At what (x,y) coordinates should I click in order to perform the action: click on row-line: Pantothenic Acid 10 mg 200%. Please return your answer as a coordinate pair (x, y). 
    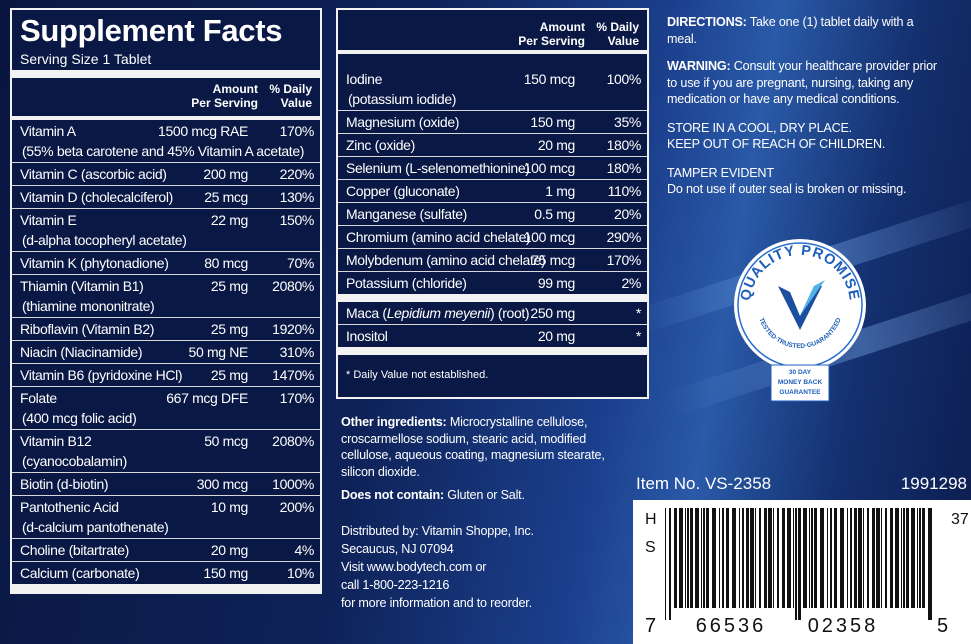
    Looking at the image, I should click on (167, 507).